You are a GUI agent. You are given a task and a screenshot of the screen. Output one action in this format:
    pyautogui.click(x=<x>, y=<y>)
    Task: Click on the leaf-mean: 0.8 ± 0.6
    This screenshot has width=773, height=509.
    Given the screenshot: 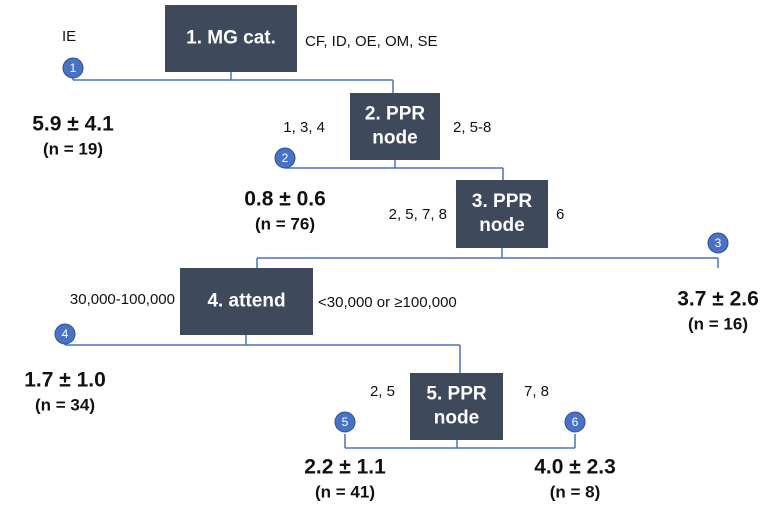 What is the action you would take?
    pyautogui.click(x=285, y=199)
    